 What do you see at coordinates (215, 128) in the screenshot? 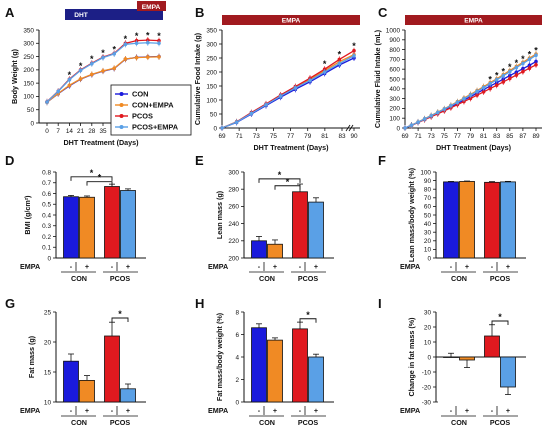
I see `y-tick-label: 0` at bounding box center [215, 128].